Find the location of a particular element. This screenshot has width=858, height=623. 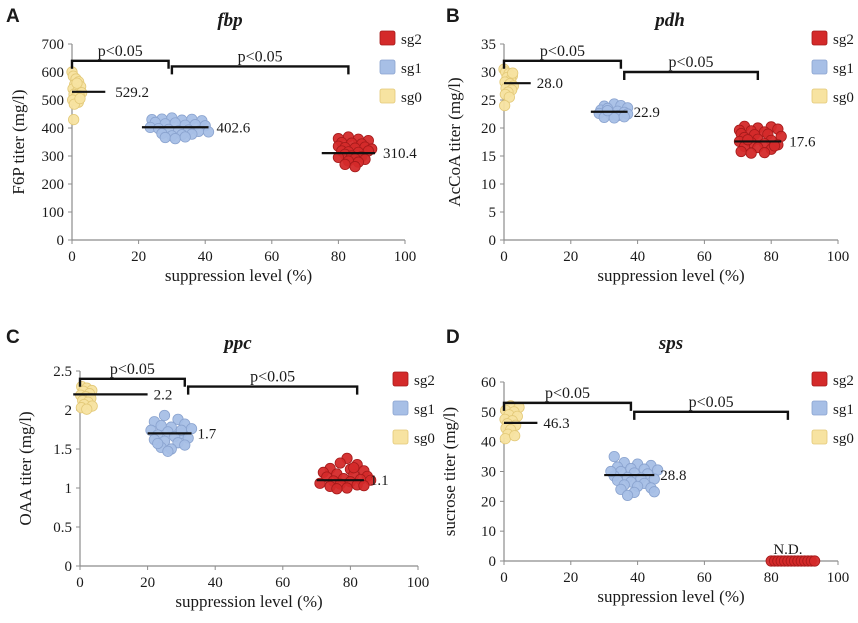

panel-letter: D is located at coordinates (453, 337).